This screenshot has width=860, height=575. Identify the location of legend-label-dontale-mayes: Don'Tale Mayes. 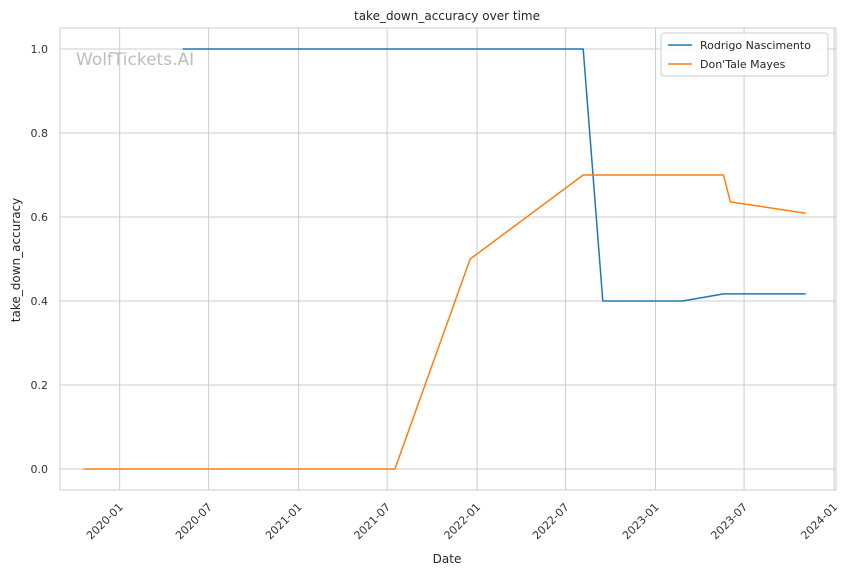
(743, 64).